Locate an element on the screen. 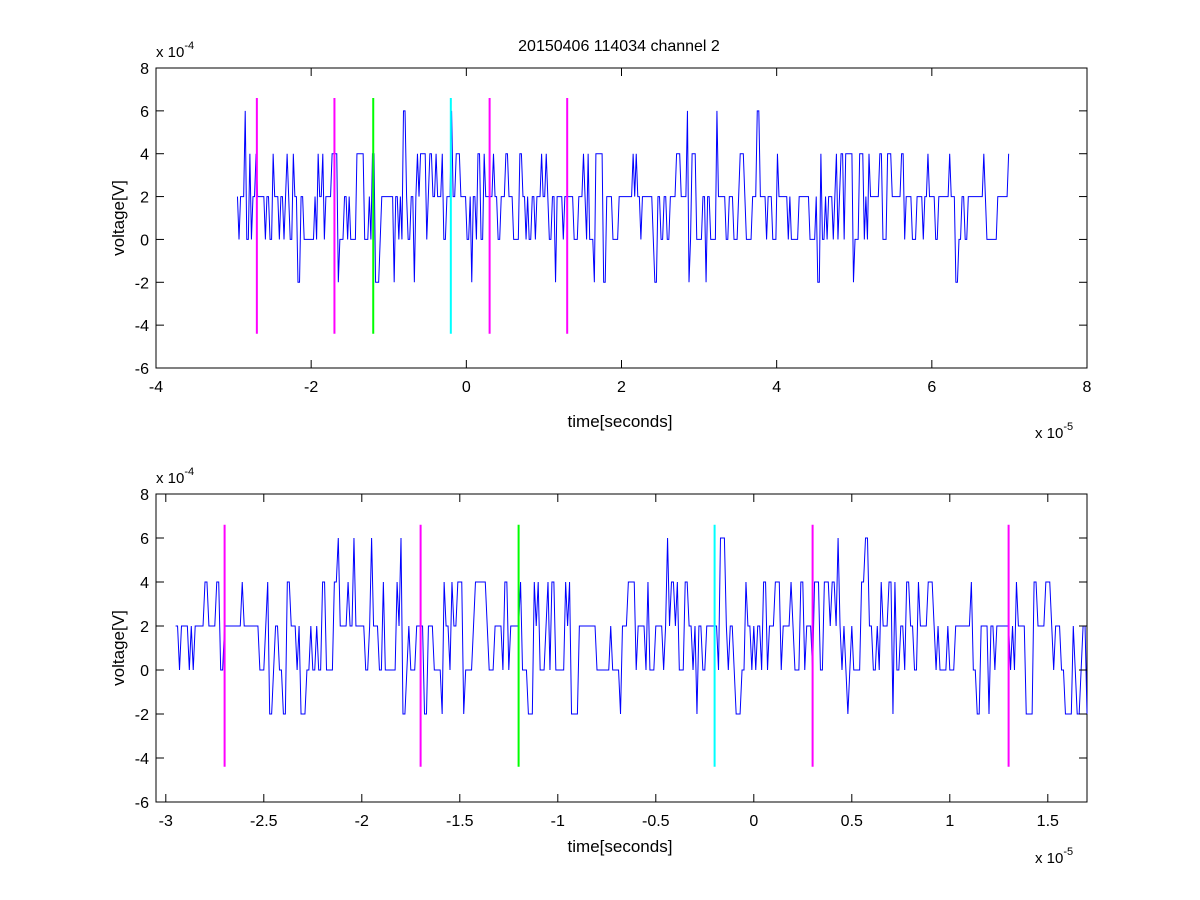 The height and width of the screenshot is (900, 1200). bottom-x-tick-label-6: 0 is located at coordinates (753, 821).